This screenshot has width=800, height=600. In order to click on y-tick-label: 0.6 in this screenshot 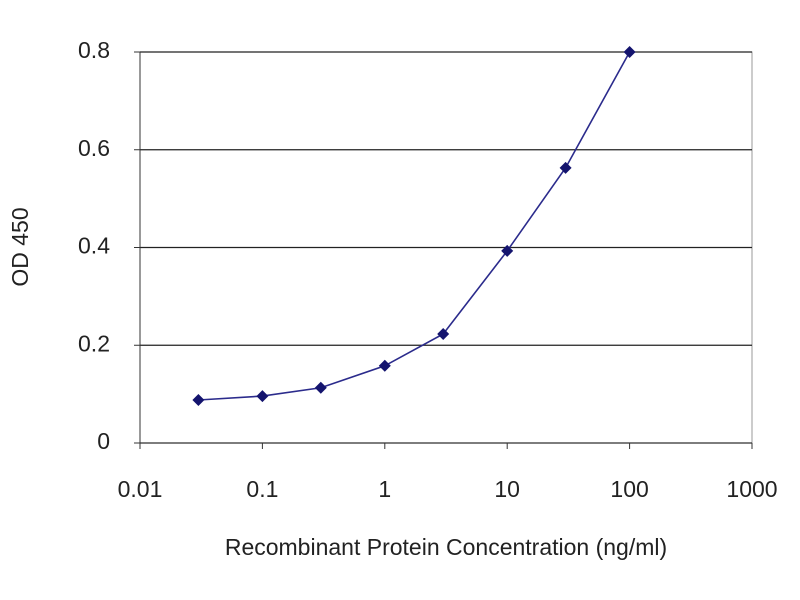, I will do `click(94, 148)`.